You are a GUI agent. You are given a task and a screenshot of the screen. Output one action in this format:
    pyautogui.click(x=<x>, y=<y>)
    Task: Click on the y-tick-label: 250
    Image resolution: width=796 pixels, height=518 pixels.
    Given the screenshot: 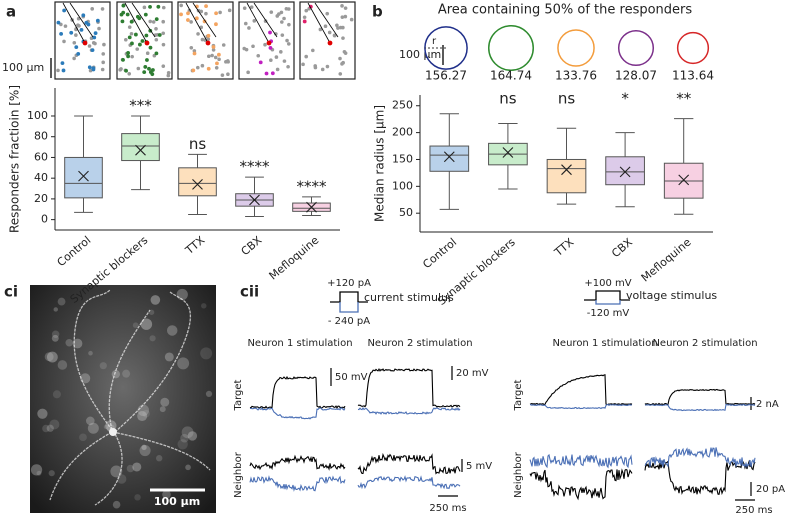 What is the action you would take?
    pyautogui.click(x=402, y=105)
    